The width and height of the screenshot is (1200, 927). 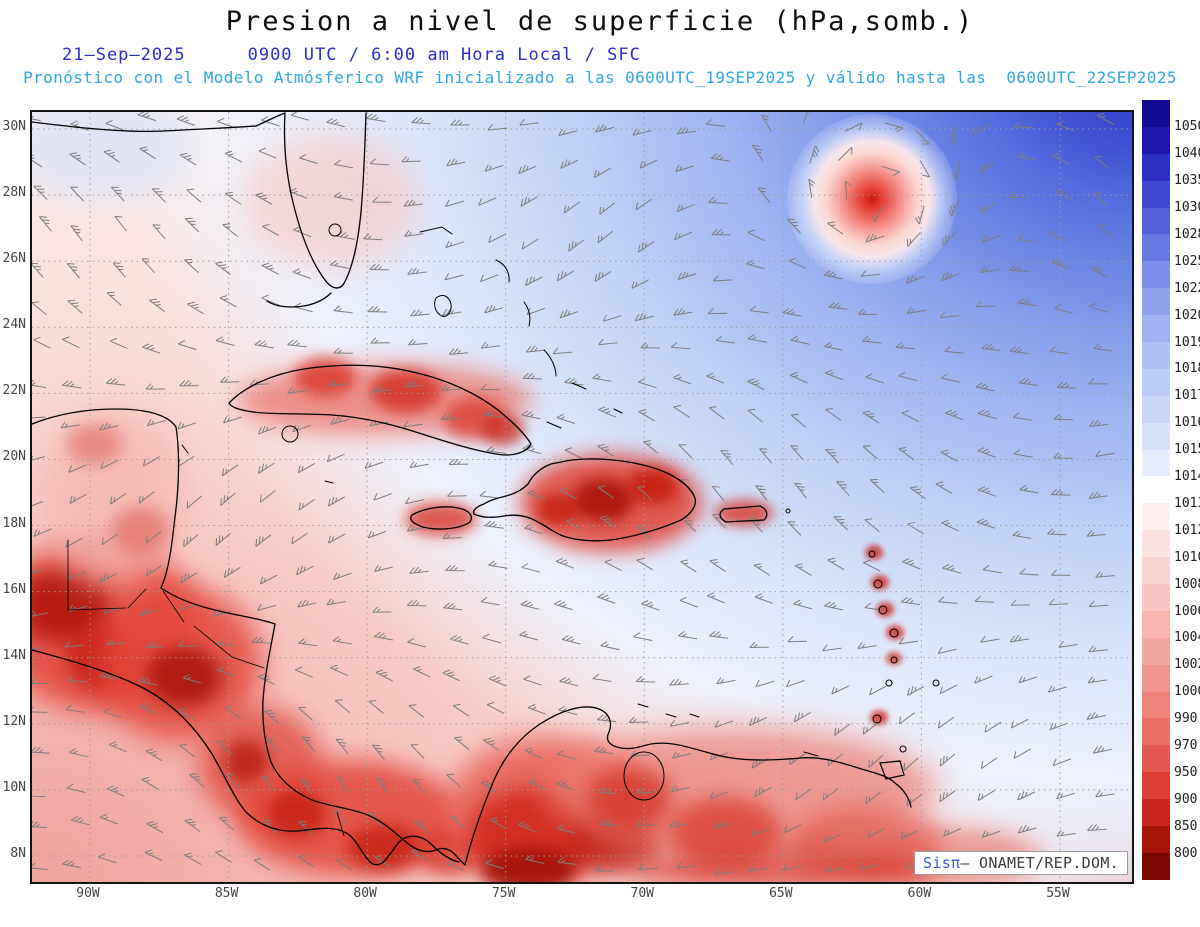 What do you see at coordinates (14, 259) in the screenshot?
I see `lat-tick-label: 26N` at bounding box center [14, 259].